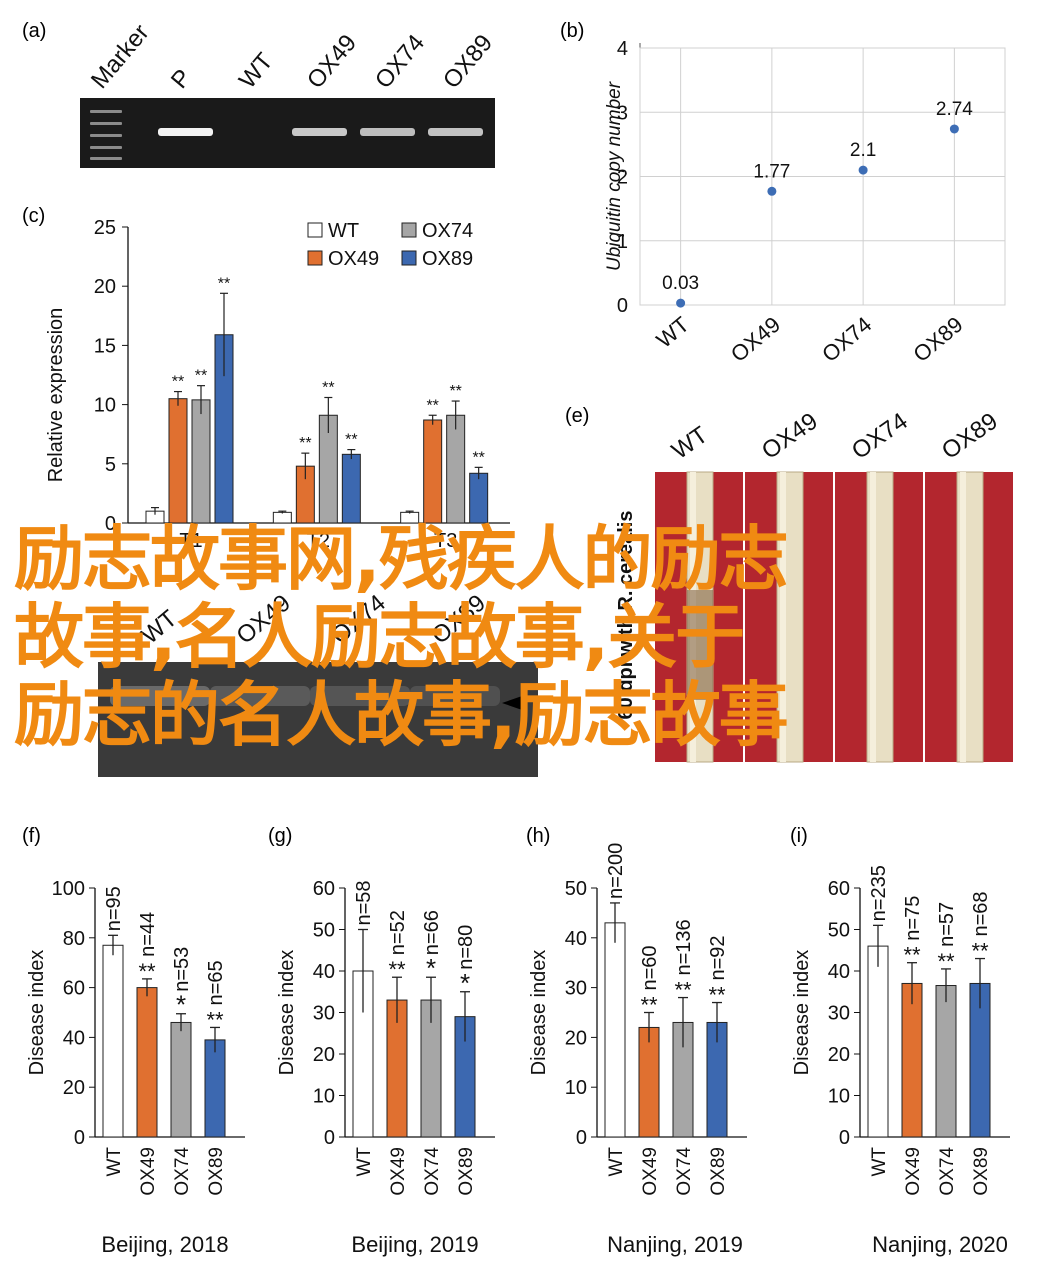  I want to click on lane-label: Marker, so click(120, 56).